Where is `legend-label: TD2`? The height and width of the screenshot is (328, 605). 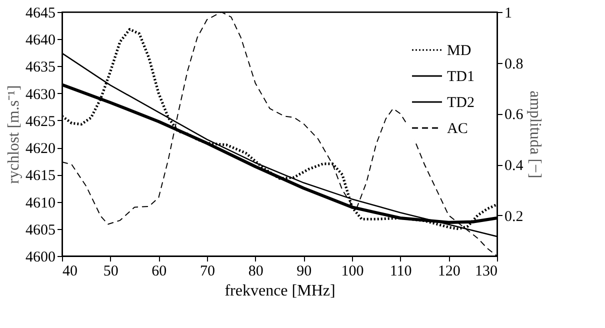 legend-label: TD2 is located at coordinates (460, 103).